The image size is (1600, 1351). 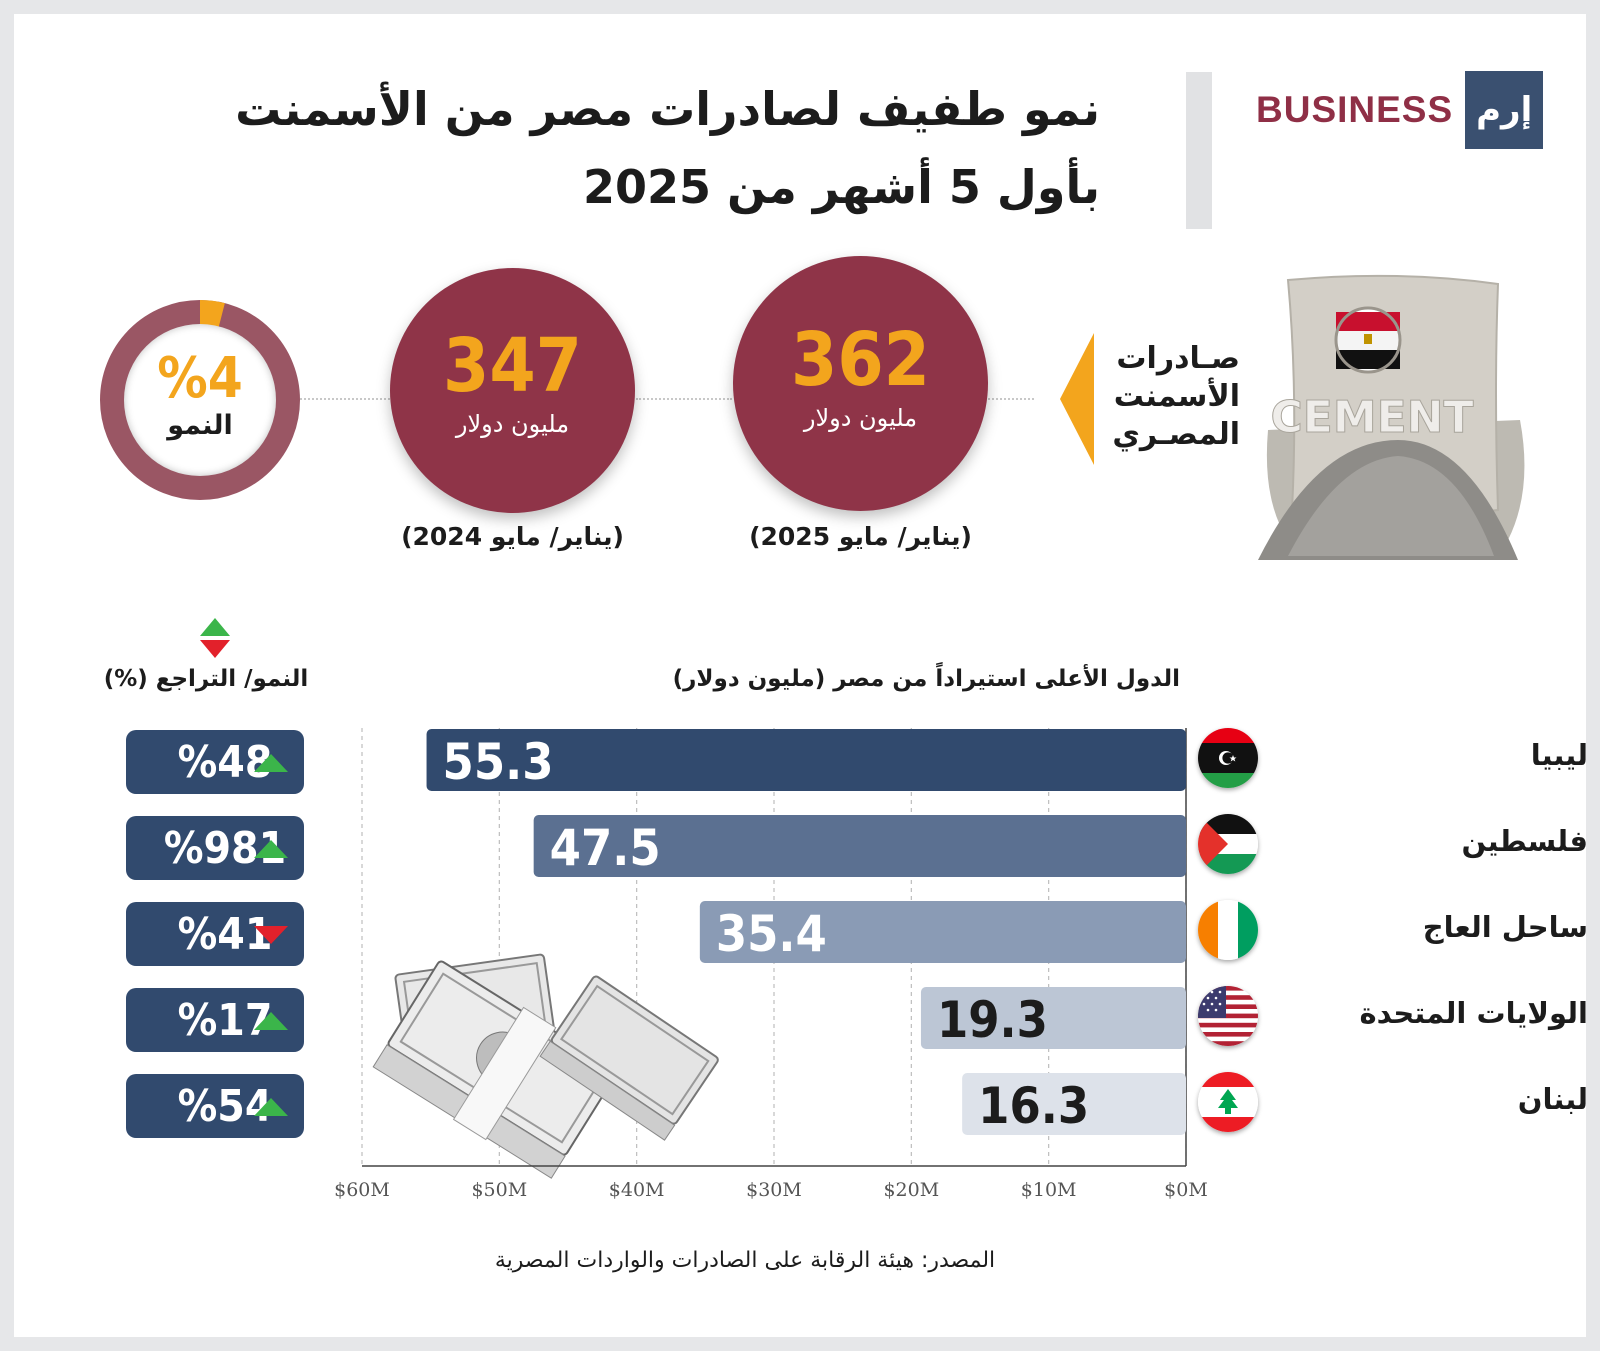 I want to click on kpi-2025-circle: 362 مليون دولار, so click(x=860, y=383).